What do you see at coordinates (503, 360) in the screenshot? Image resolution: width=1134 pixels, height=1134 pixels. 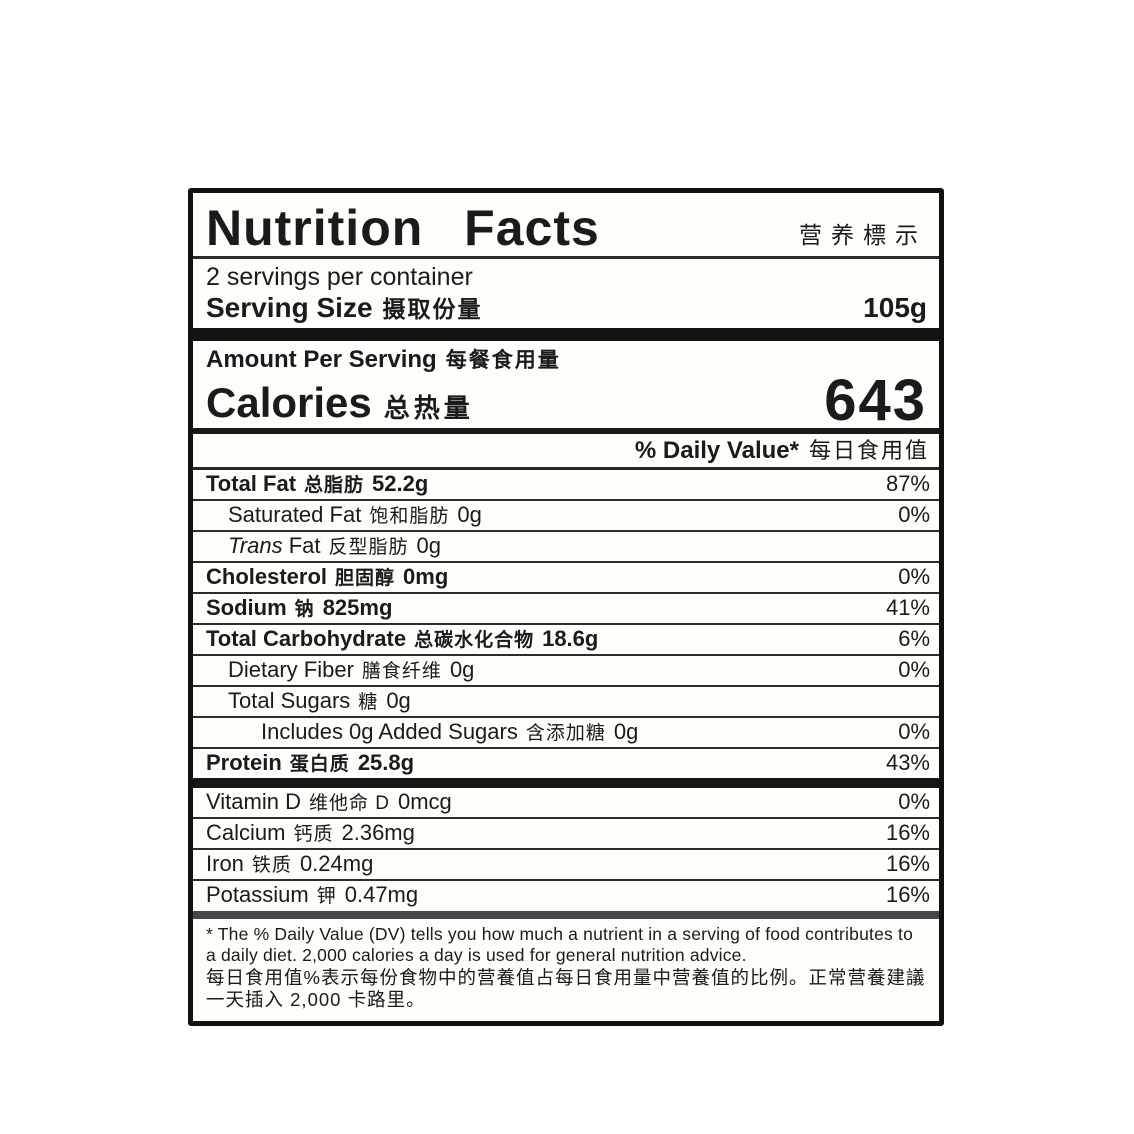 I see `amount-per-serving-zh: 每餐食用量` at bounding box center [503, 360].